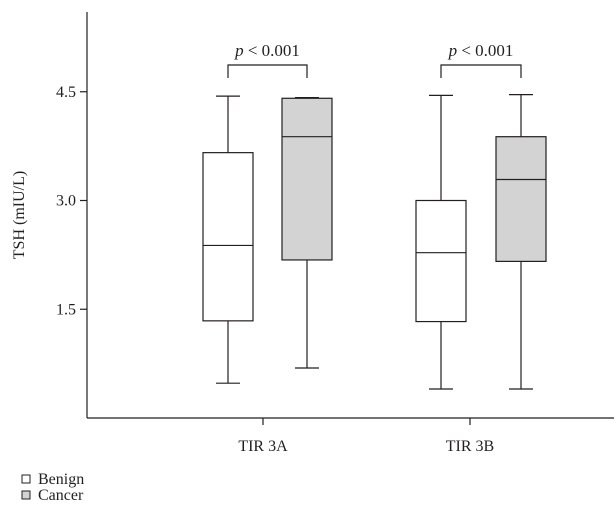  Describe the element at coordinates (470, 446) in the screenshot. I see `x-tick-label: TIR 3B` at that location.